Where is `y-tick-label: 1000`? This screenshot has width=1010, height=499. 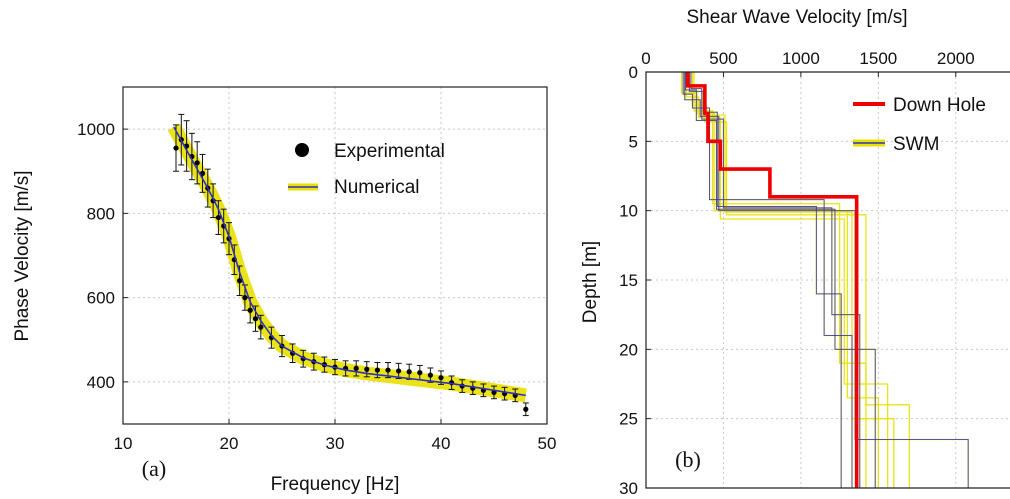 y-tick-label: 1000 is located at coordinates (96, 129).